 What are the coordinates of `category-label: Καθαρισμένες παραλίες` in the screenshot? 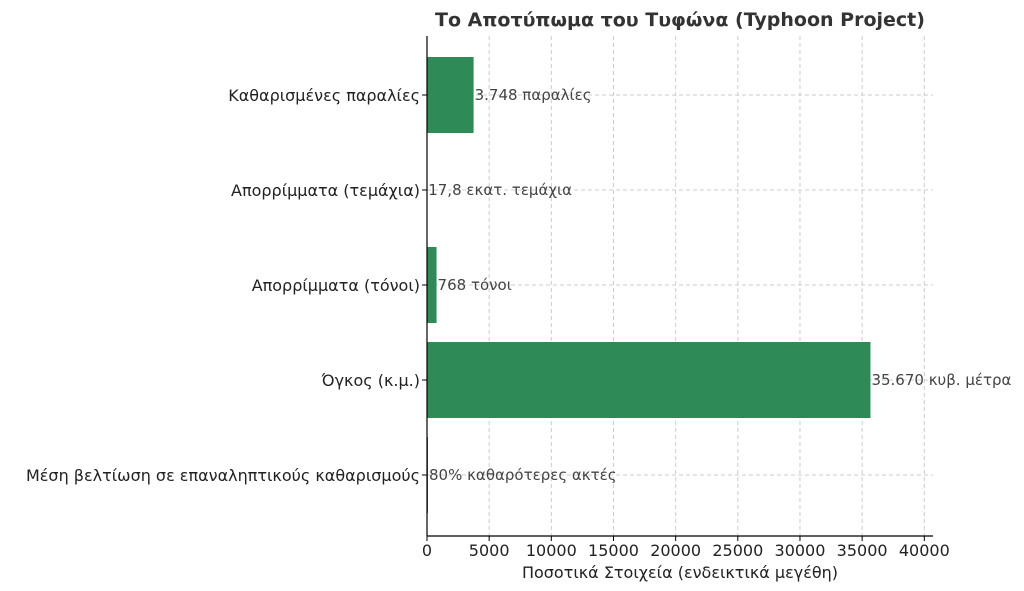 It's located at (324, 95).